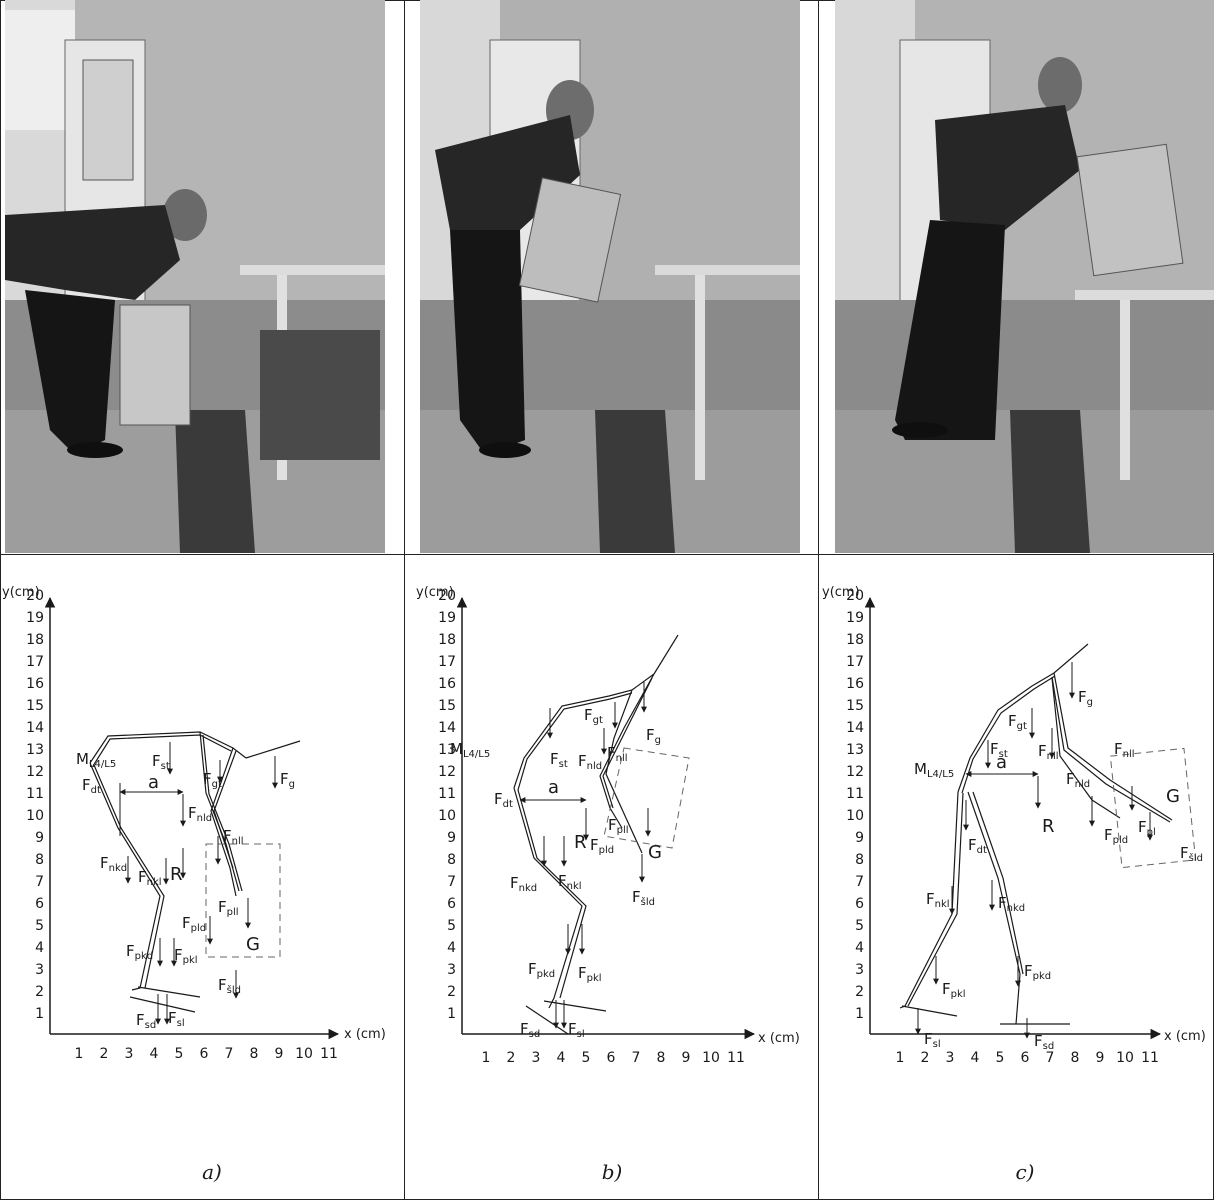  Describe the element at coordinates (618, 826) in the screenshot. I see `svg-text: Fpll` at that location.